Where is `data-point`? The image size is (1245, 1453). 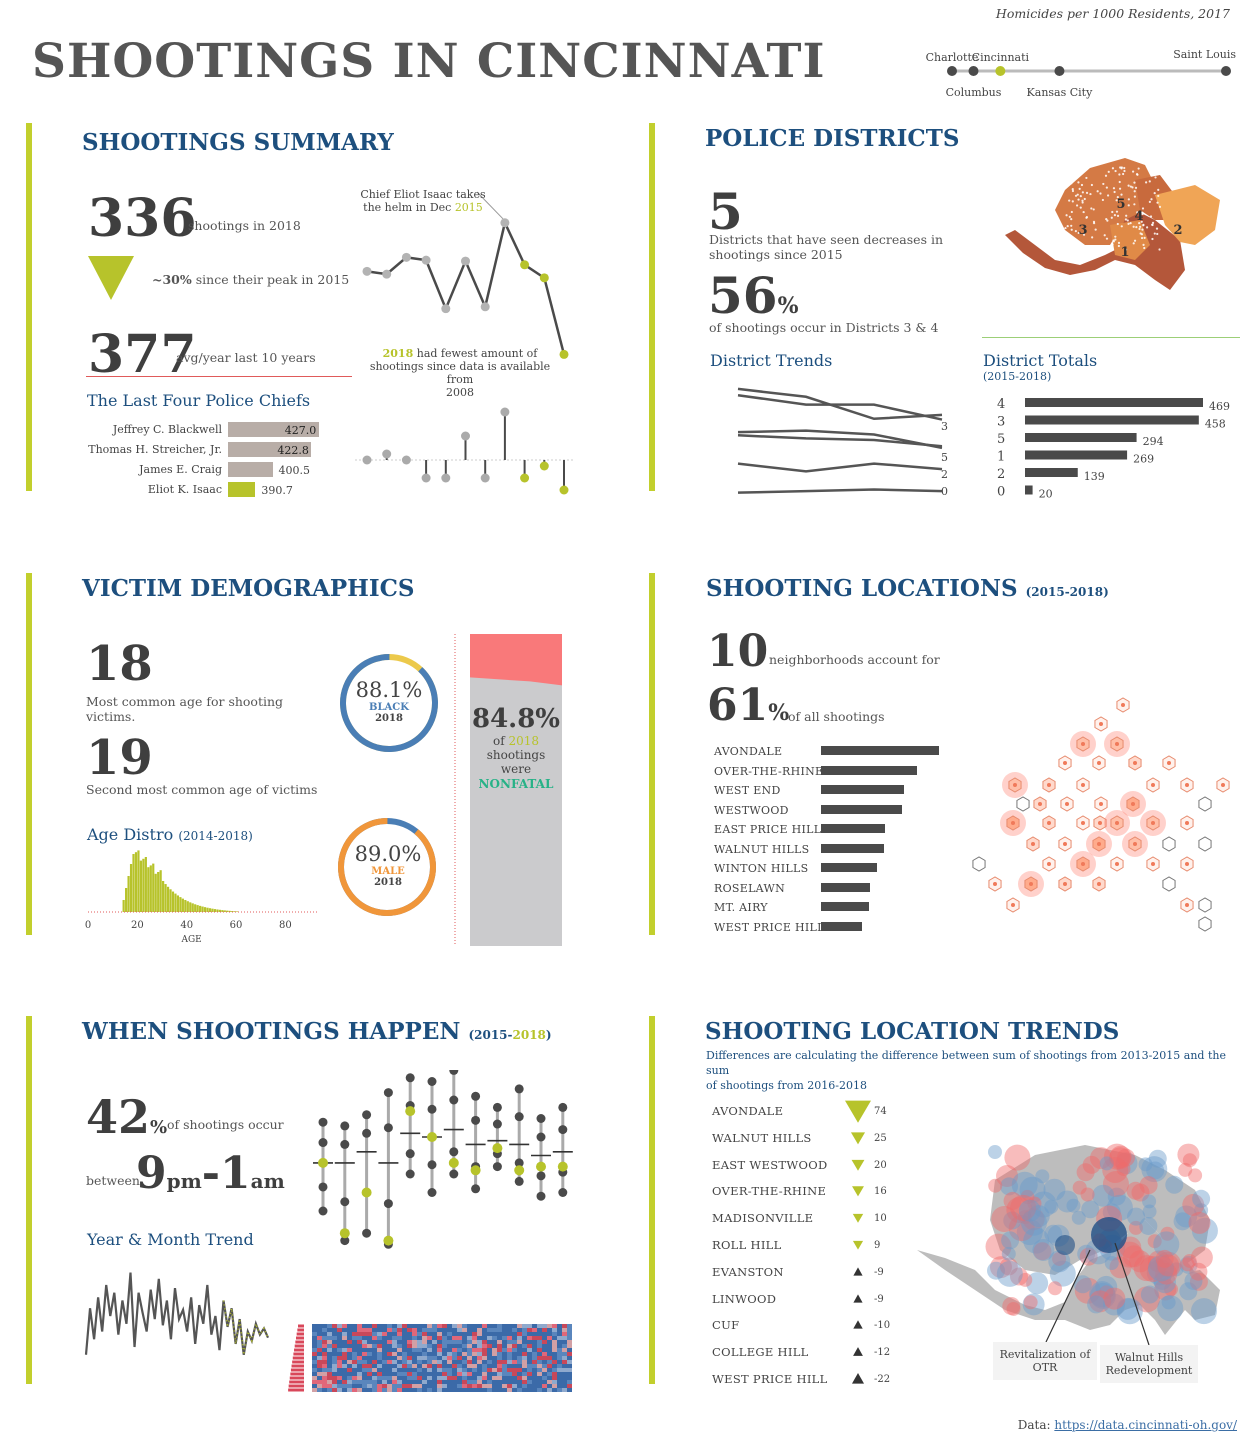
data-point is located at coordinates (564, 354).